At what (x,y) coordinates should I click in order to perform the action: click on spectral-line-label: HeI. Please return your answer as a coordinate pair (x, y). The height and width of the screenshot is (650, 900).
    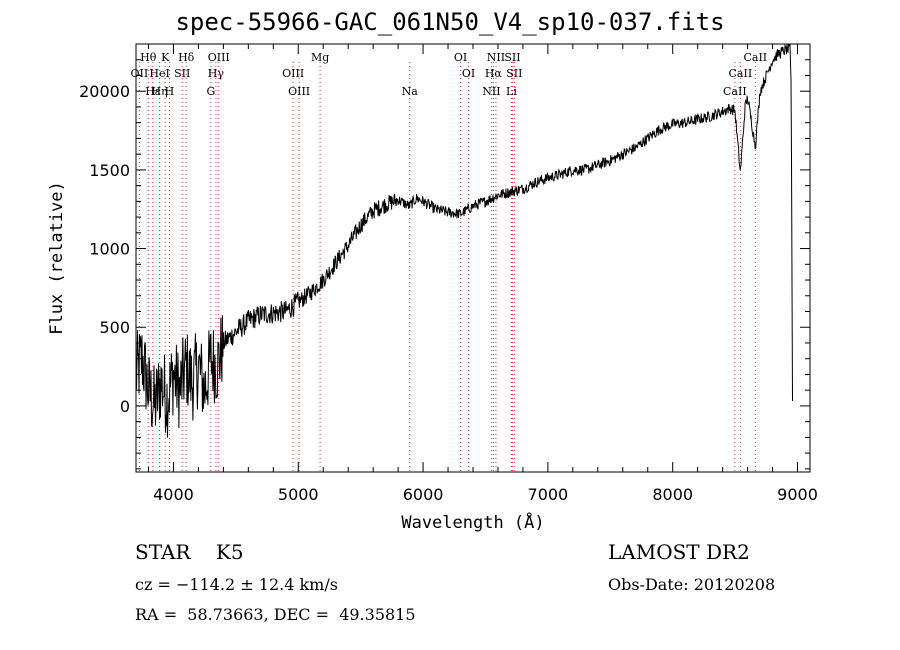
    Looking at the image, I should click on (159, 73).